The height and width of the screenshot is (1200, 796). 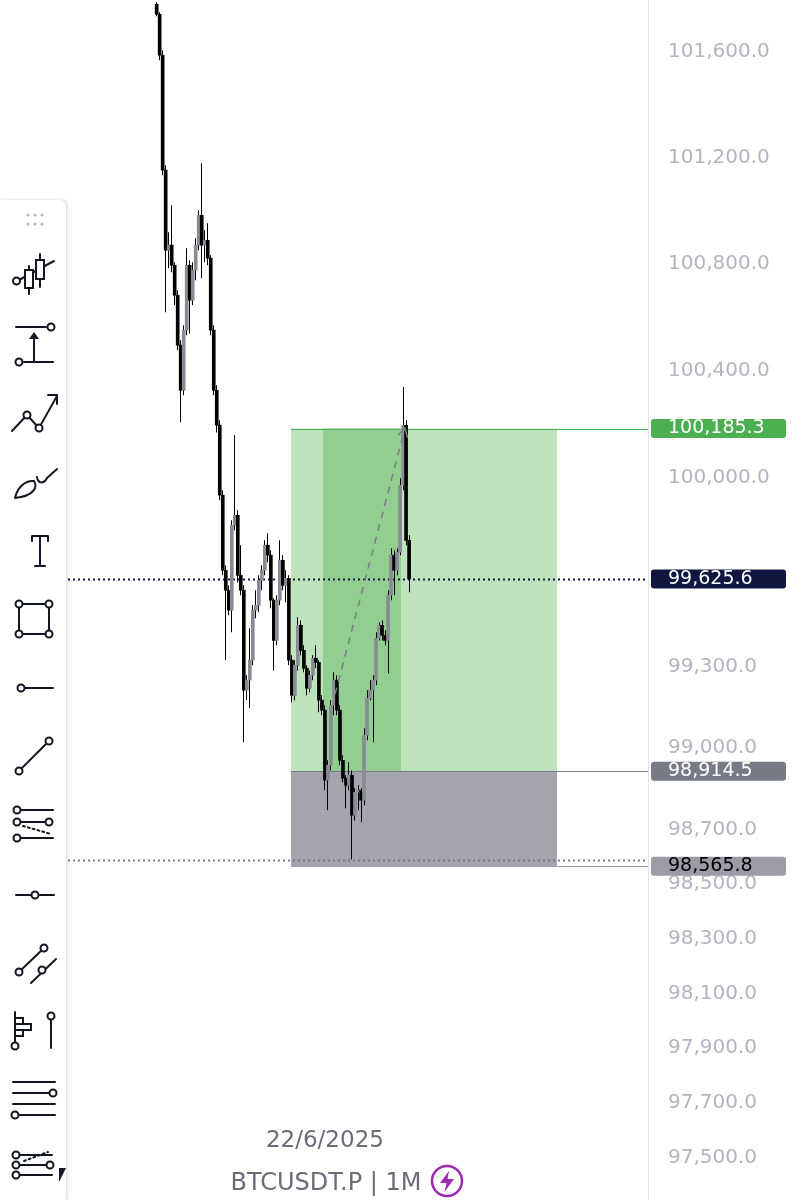 I want to click on y-tick-label: 98,700.0, so click(x=713, y=827).